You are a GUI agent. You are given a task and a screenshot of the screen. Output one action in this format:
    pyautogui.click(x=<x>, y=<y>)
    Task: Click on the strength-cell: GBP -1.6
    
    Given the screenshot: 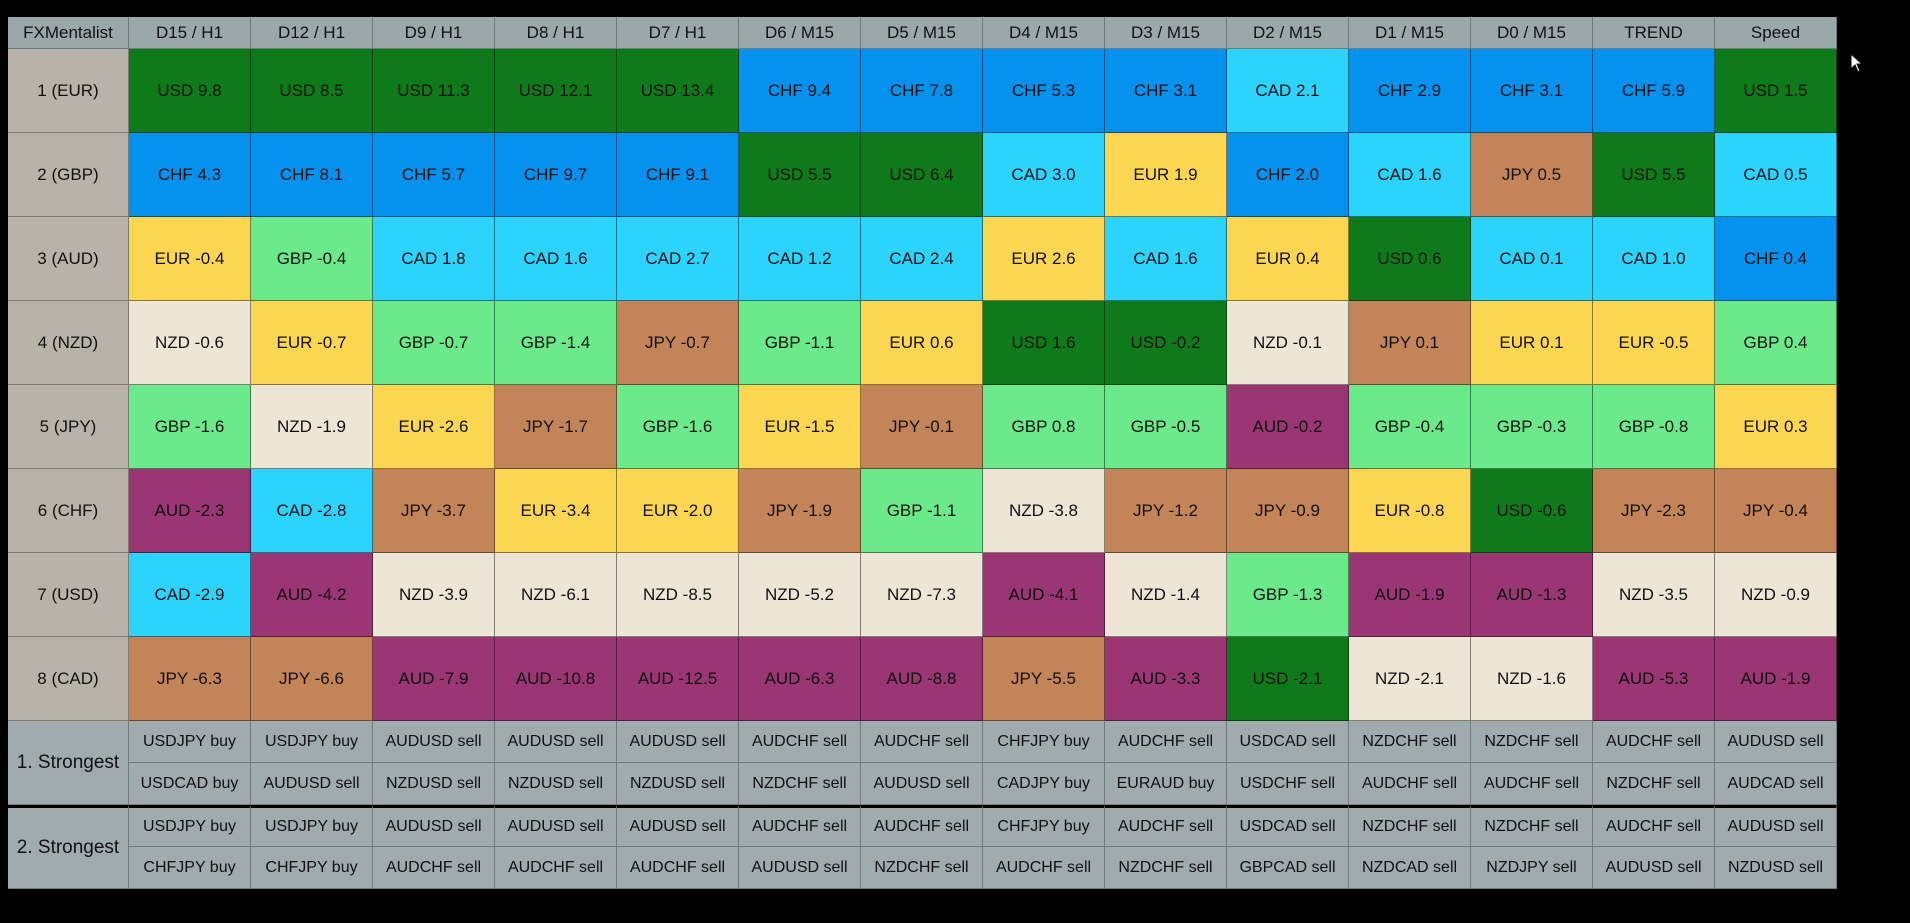 What is the action you would take?
    pyautogui.click(x=678, y=427)
    